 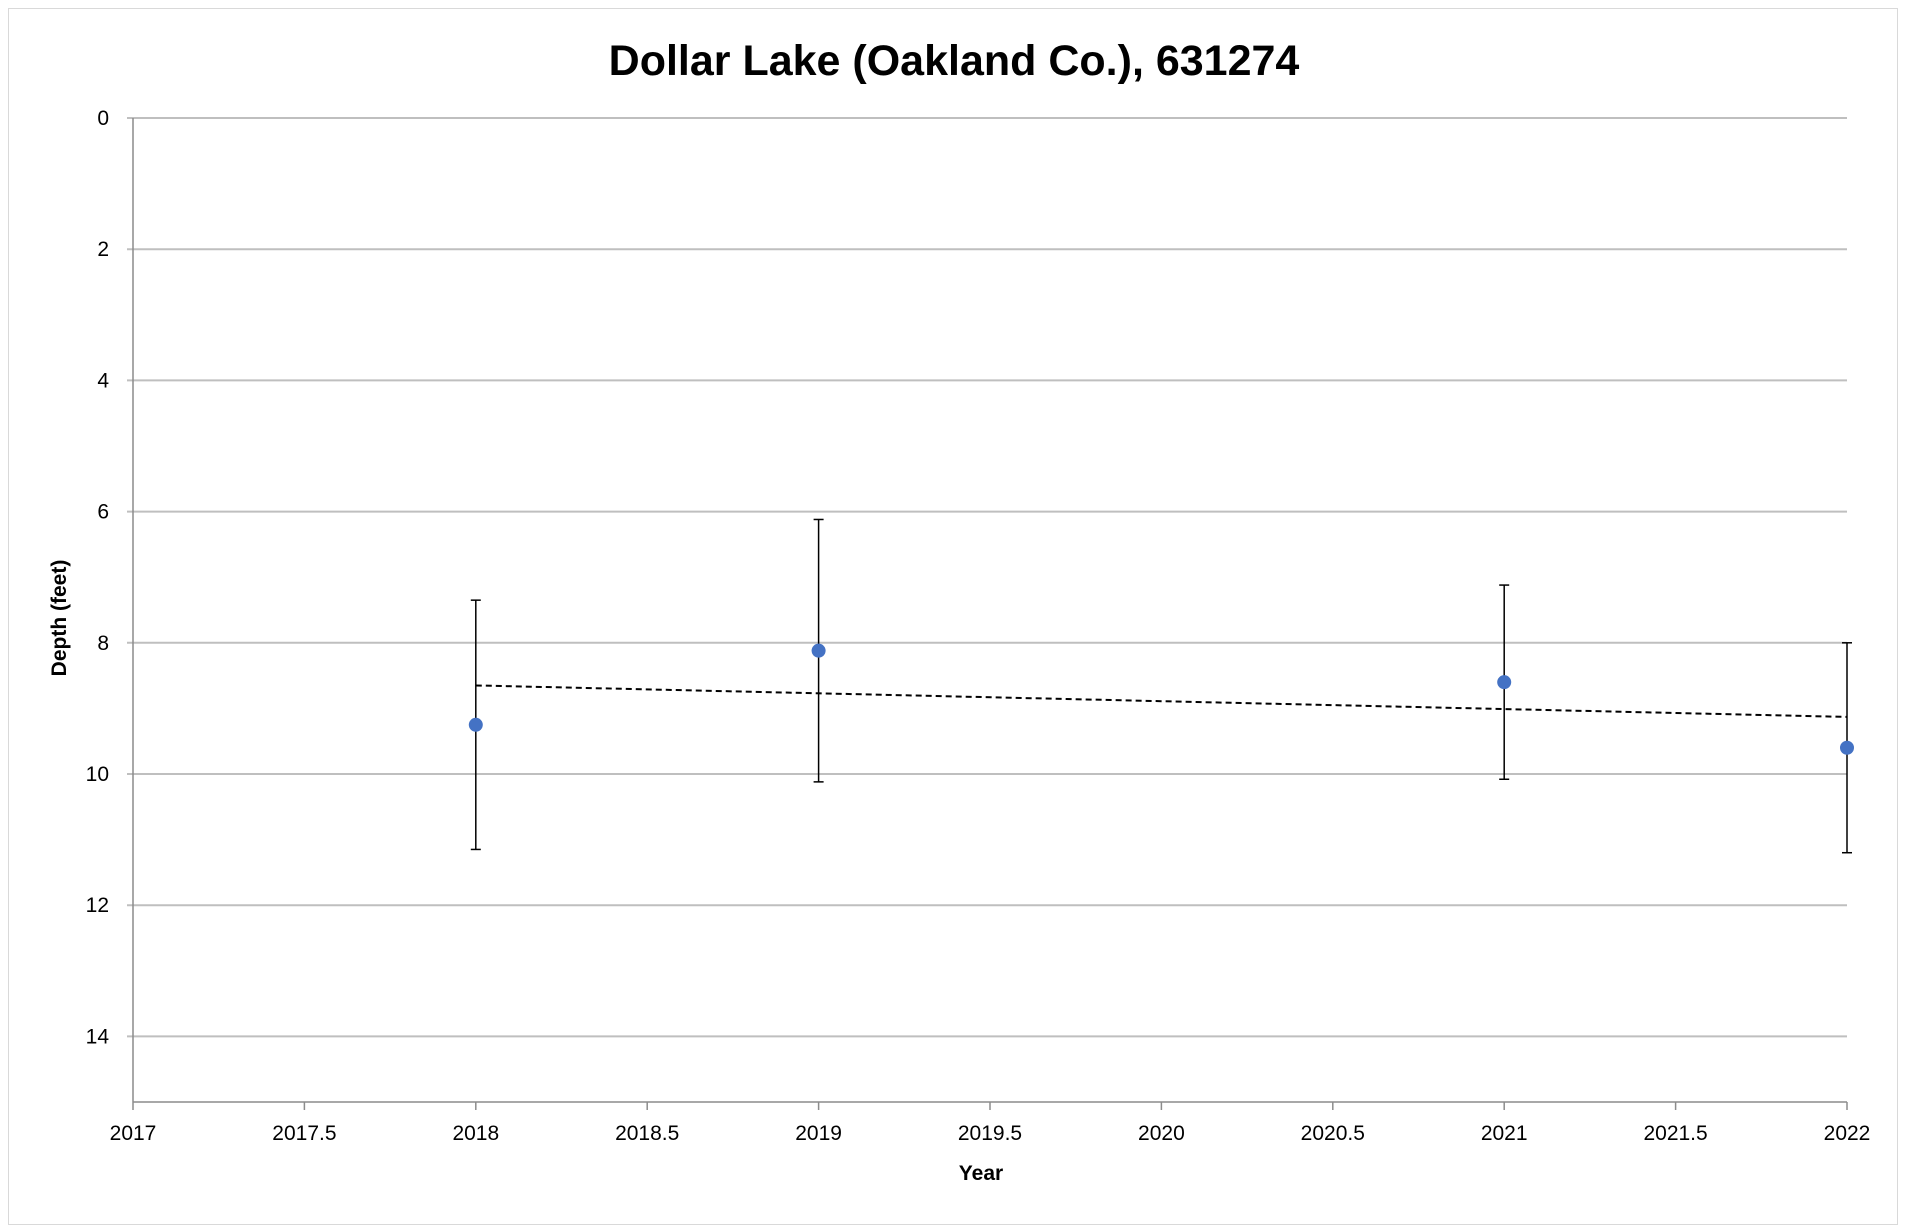 What do you see at coordinates (103, 118) in the screenshot?
I see `y-tick-label-0: 0` at bounding box center [103, 118].